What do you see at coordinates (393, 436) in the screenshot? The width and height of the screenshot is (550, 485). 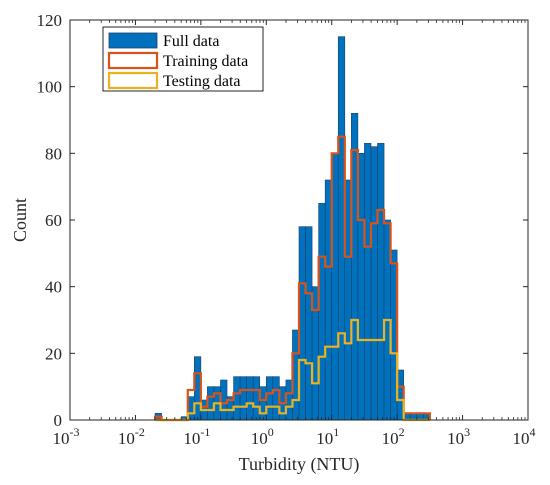 I see `x-tick-label: 10²` at bounding box center [393, 436].